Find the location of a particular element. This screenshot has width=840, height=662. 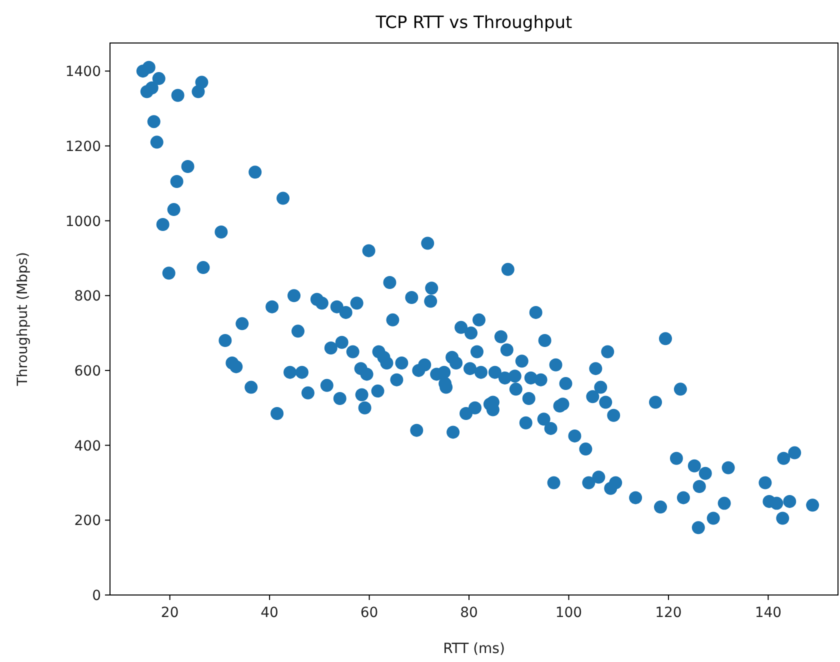

x-tick-label: 120 is located at coordinates (668, 613).